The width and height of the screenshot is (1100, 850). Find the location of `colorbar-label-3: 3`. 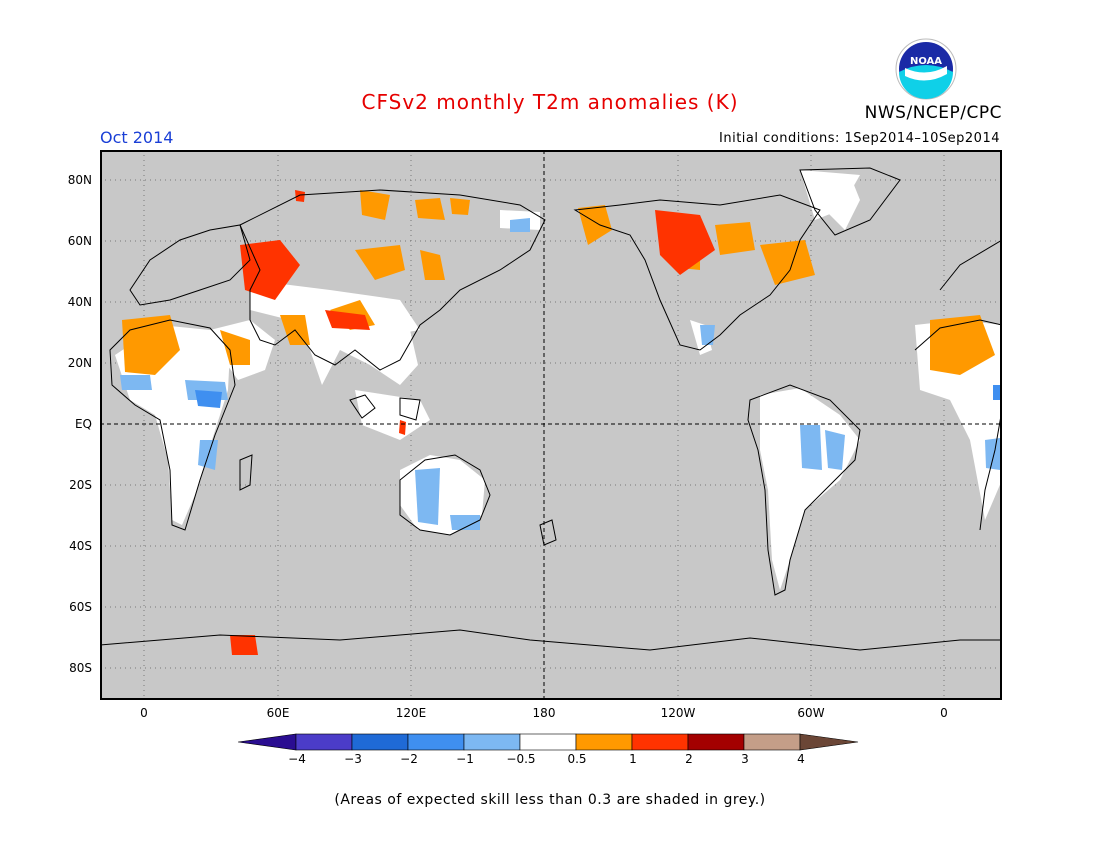

colorbar-label-3: 3 is located at coordinates (745, 759).